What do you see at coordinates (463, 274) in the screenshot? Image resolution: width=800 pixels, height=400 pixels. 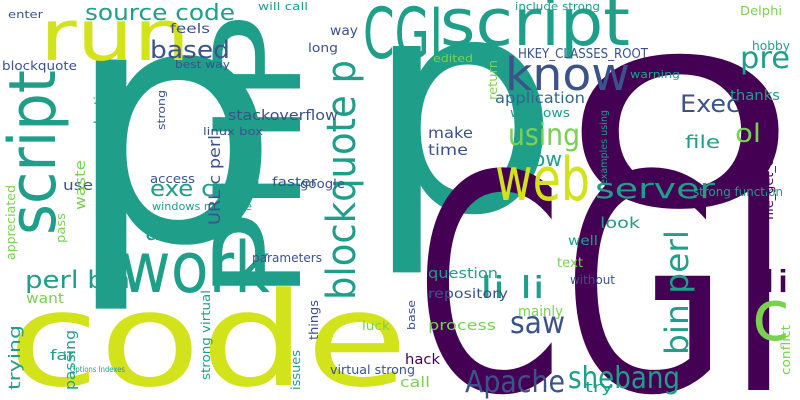 I see `word: question` at bounding box center [463, 274].